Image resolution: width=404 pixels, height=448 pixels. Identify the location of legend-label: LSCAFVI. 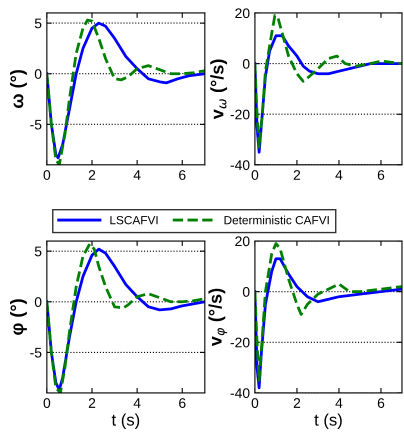
(134, 220).